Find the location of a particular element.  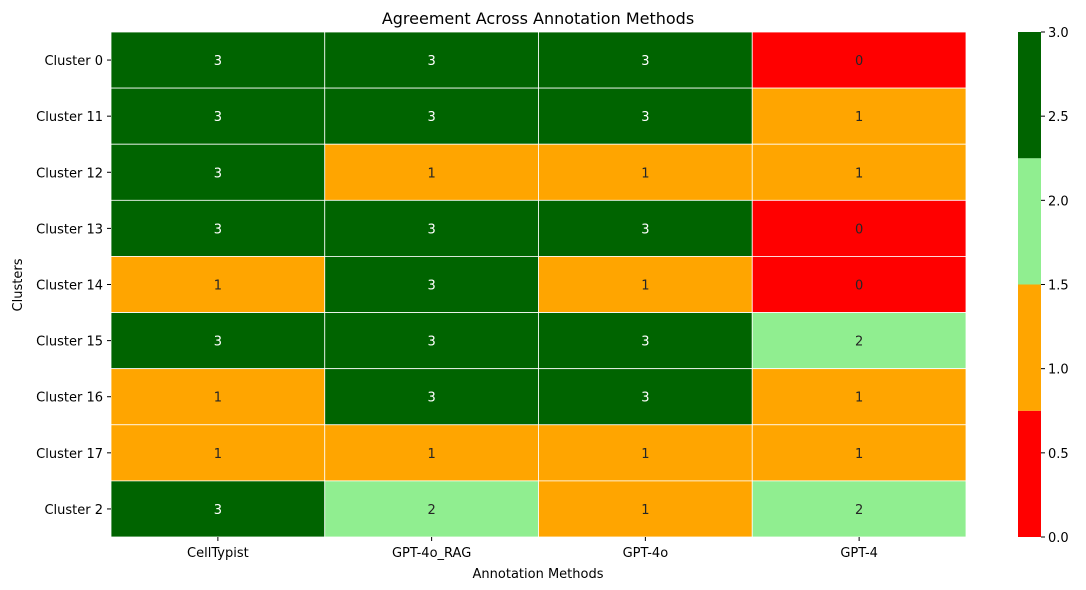

y-tick-label: Cluster 17 is located at coordinates (69, 454).